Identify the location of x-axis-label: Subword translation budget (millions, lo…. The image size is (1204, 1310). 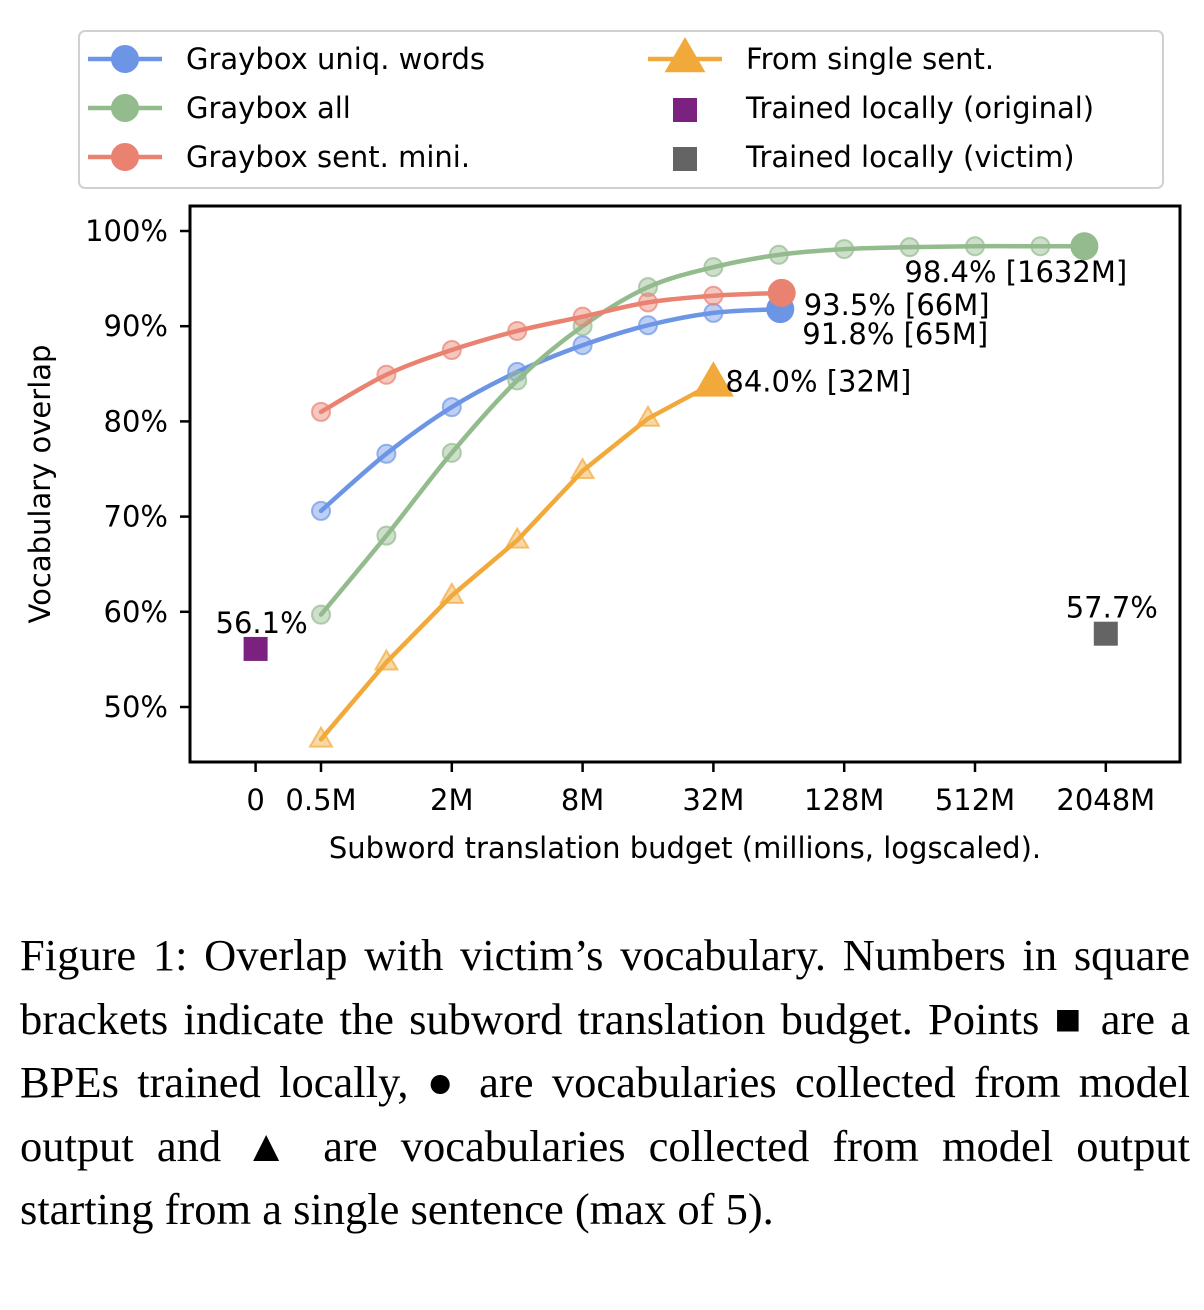
(685, 848).